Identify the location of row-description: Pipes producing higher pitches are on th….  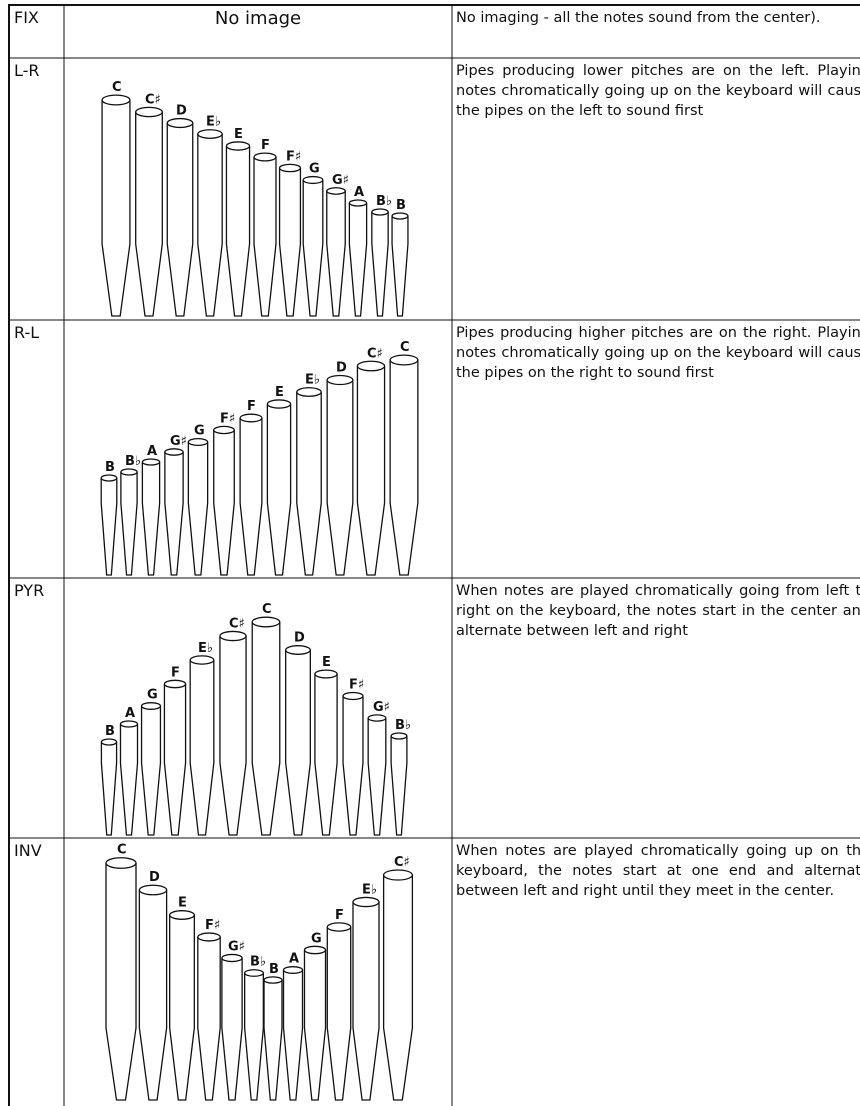
(658, 353).